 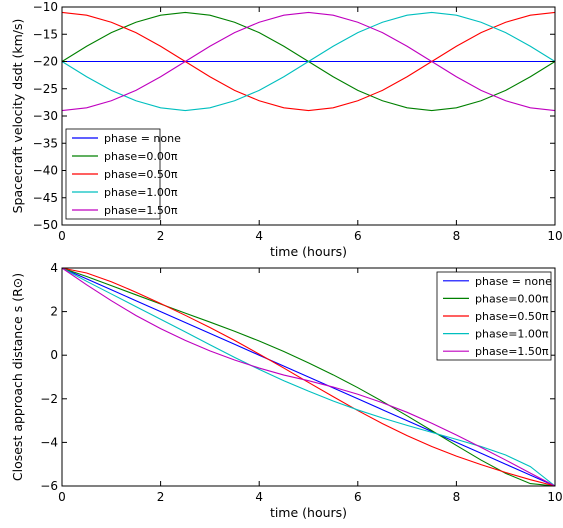 I want to click on y-tick-label: −15, so click(x=45, y=34).